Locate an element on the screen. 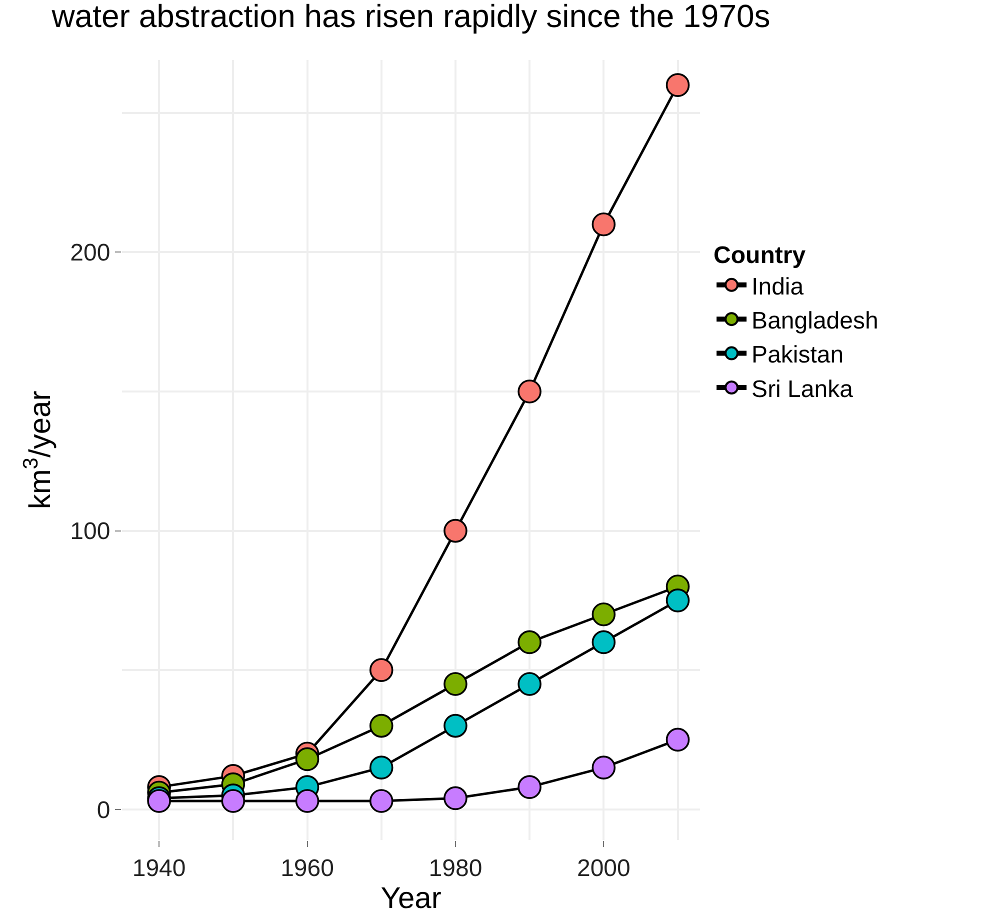 The width and height of the screenshot is (993, 923). x-tick-label: 1940 is located at coordinates (159, 868).